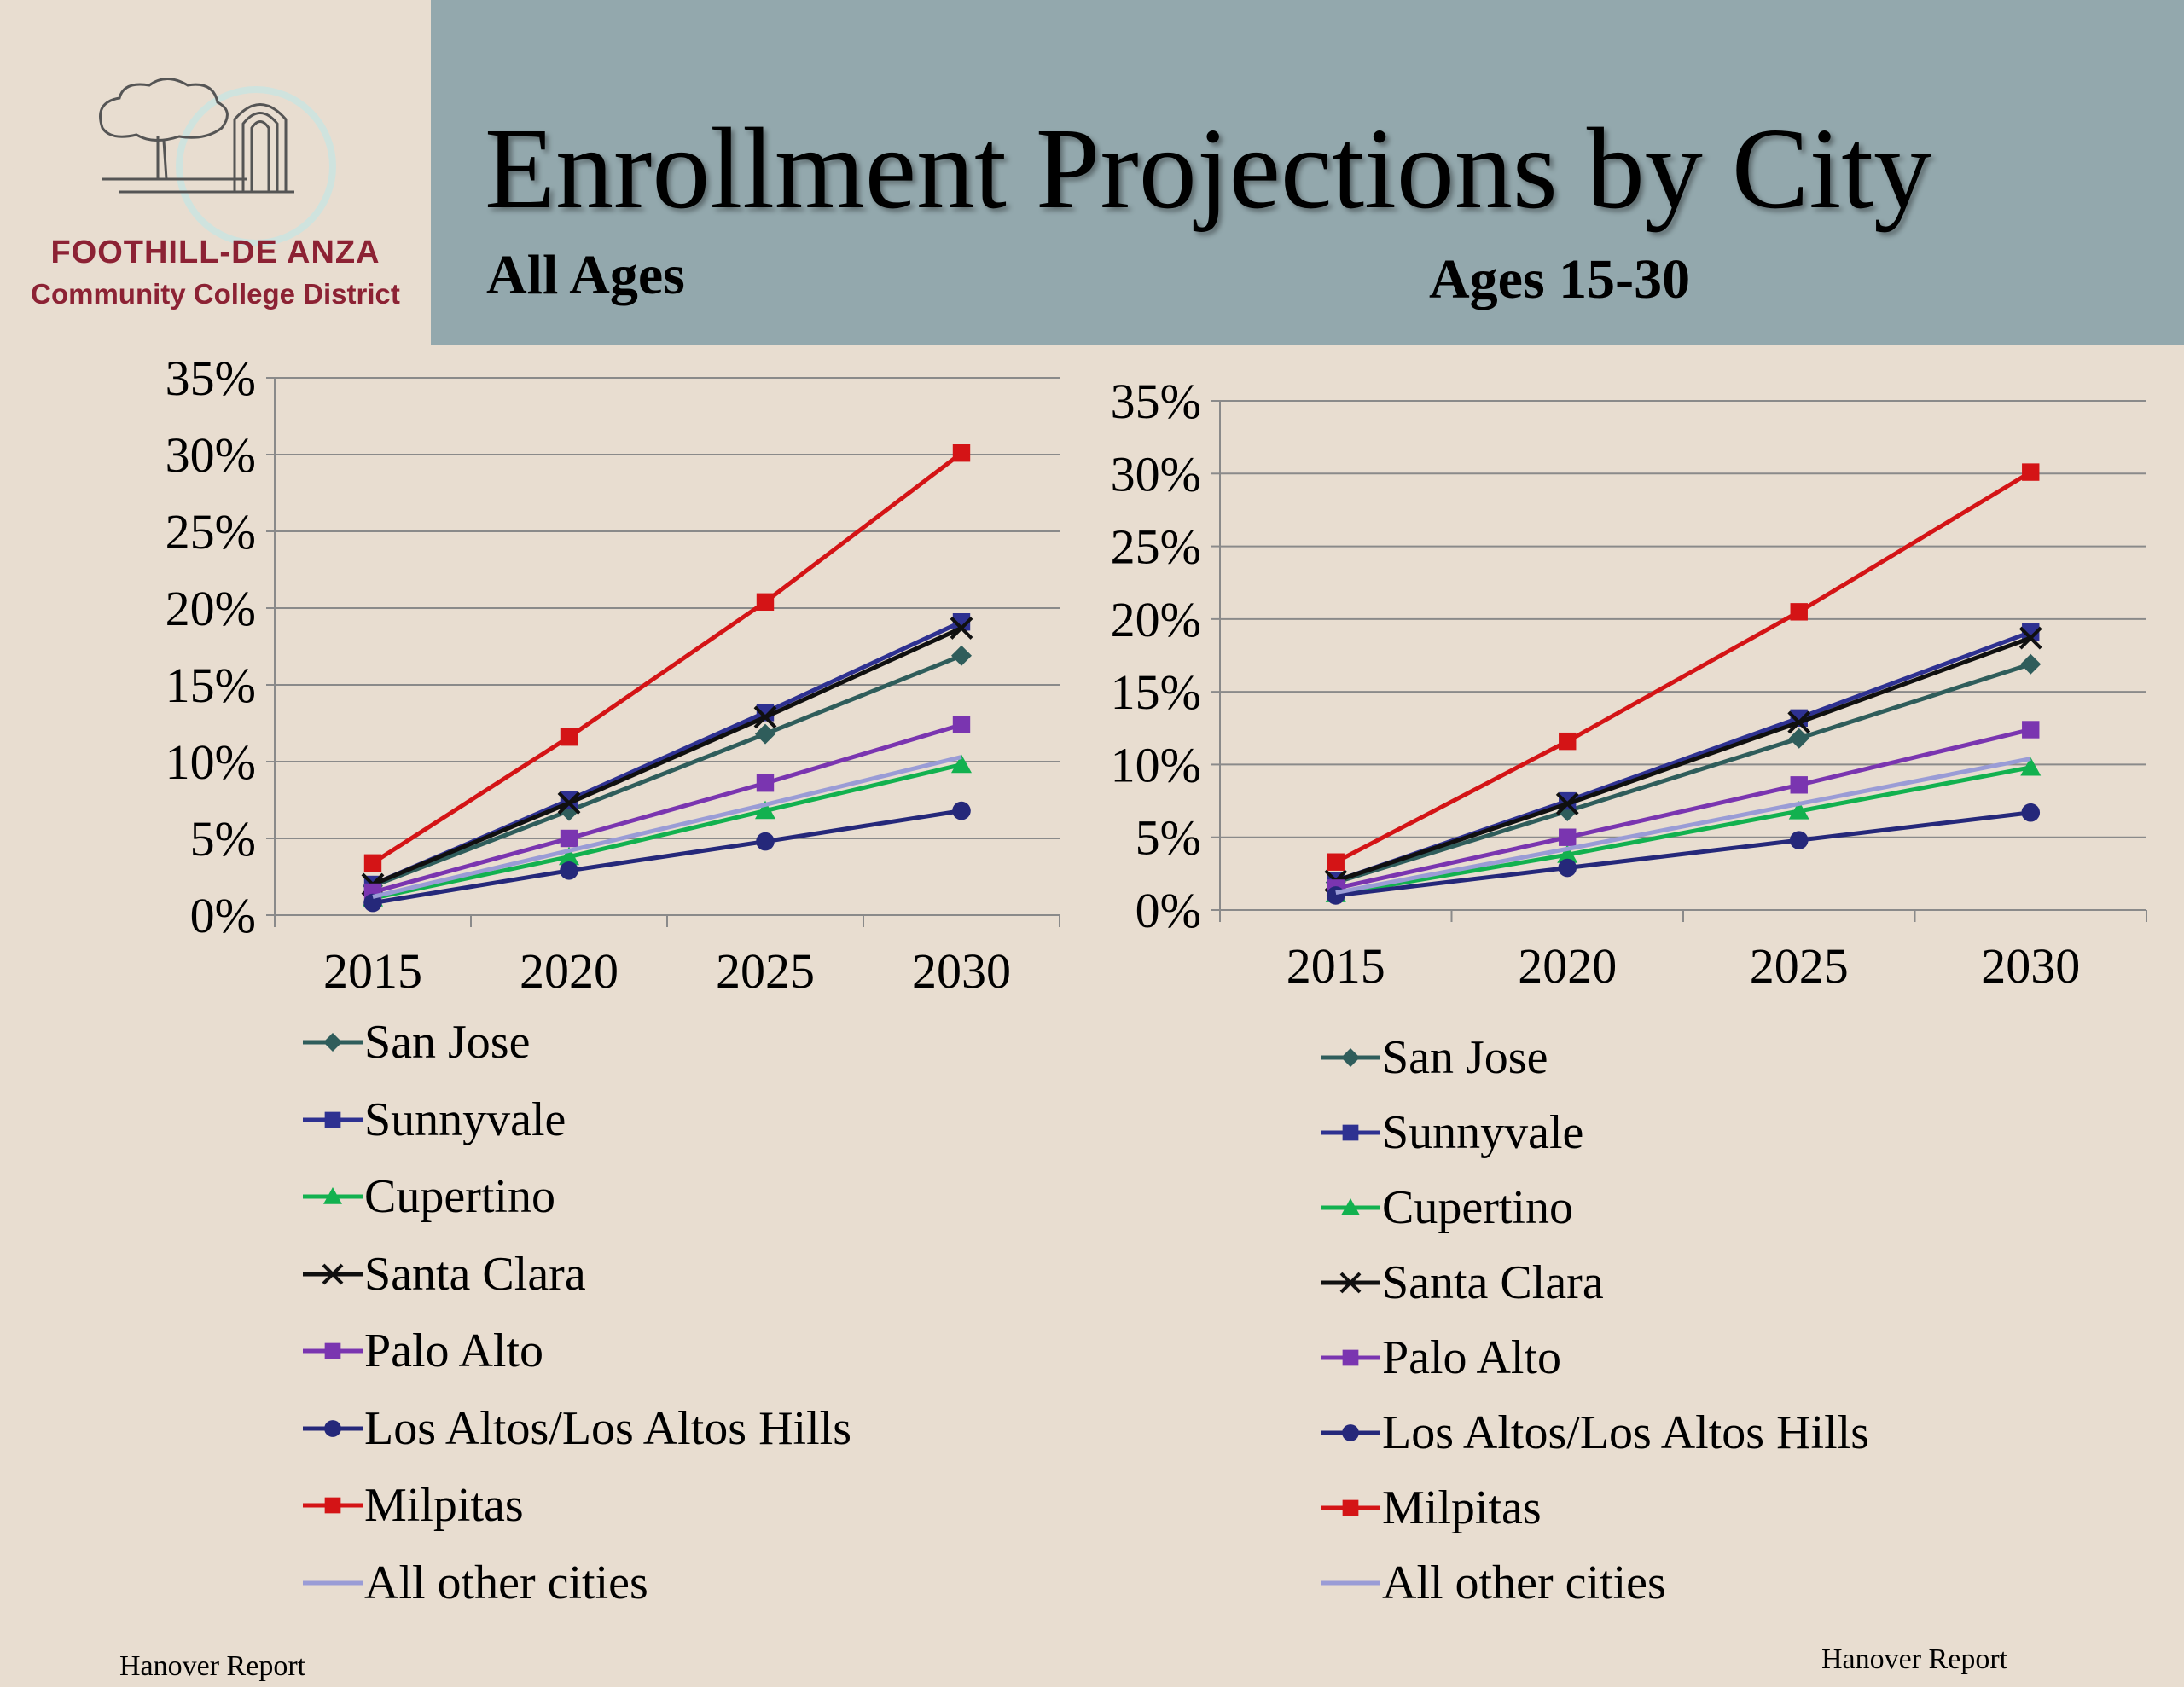  Describe the element at coordinates (729, 1281) in the screenshot. I see `legend-item: Santa Clara` at that location.